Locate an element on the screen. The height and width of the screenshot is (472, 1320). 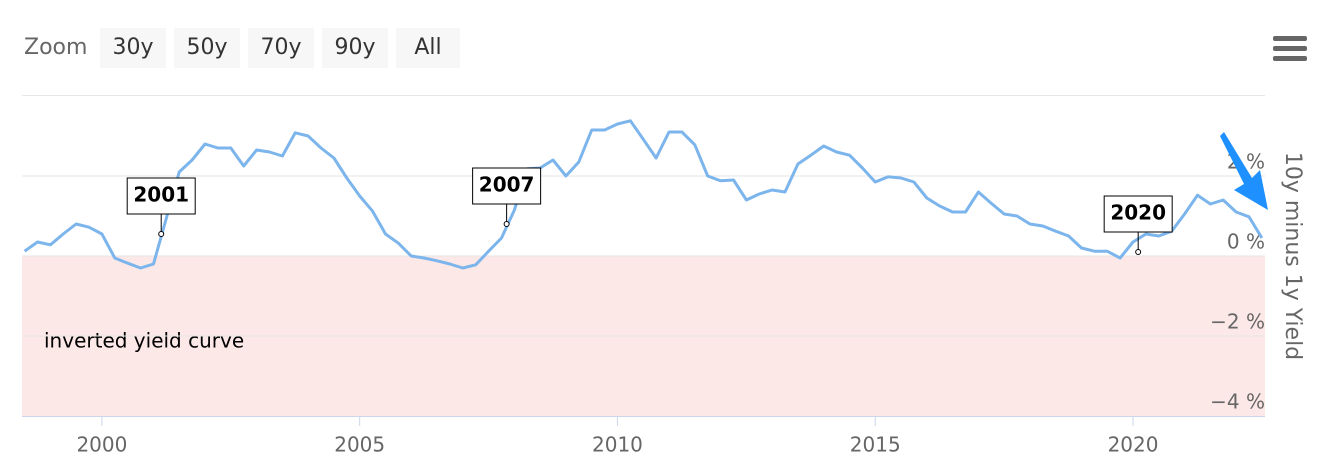
x-tick-label: 2000 is located at coordinates (101, 445).